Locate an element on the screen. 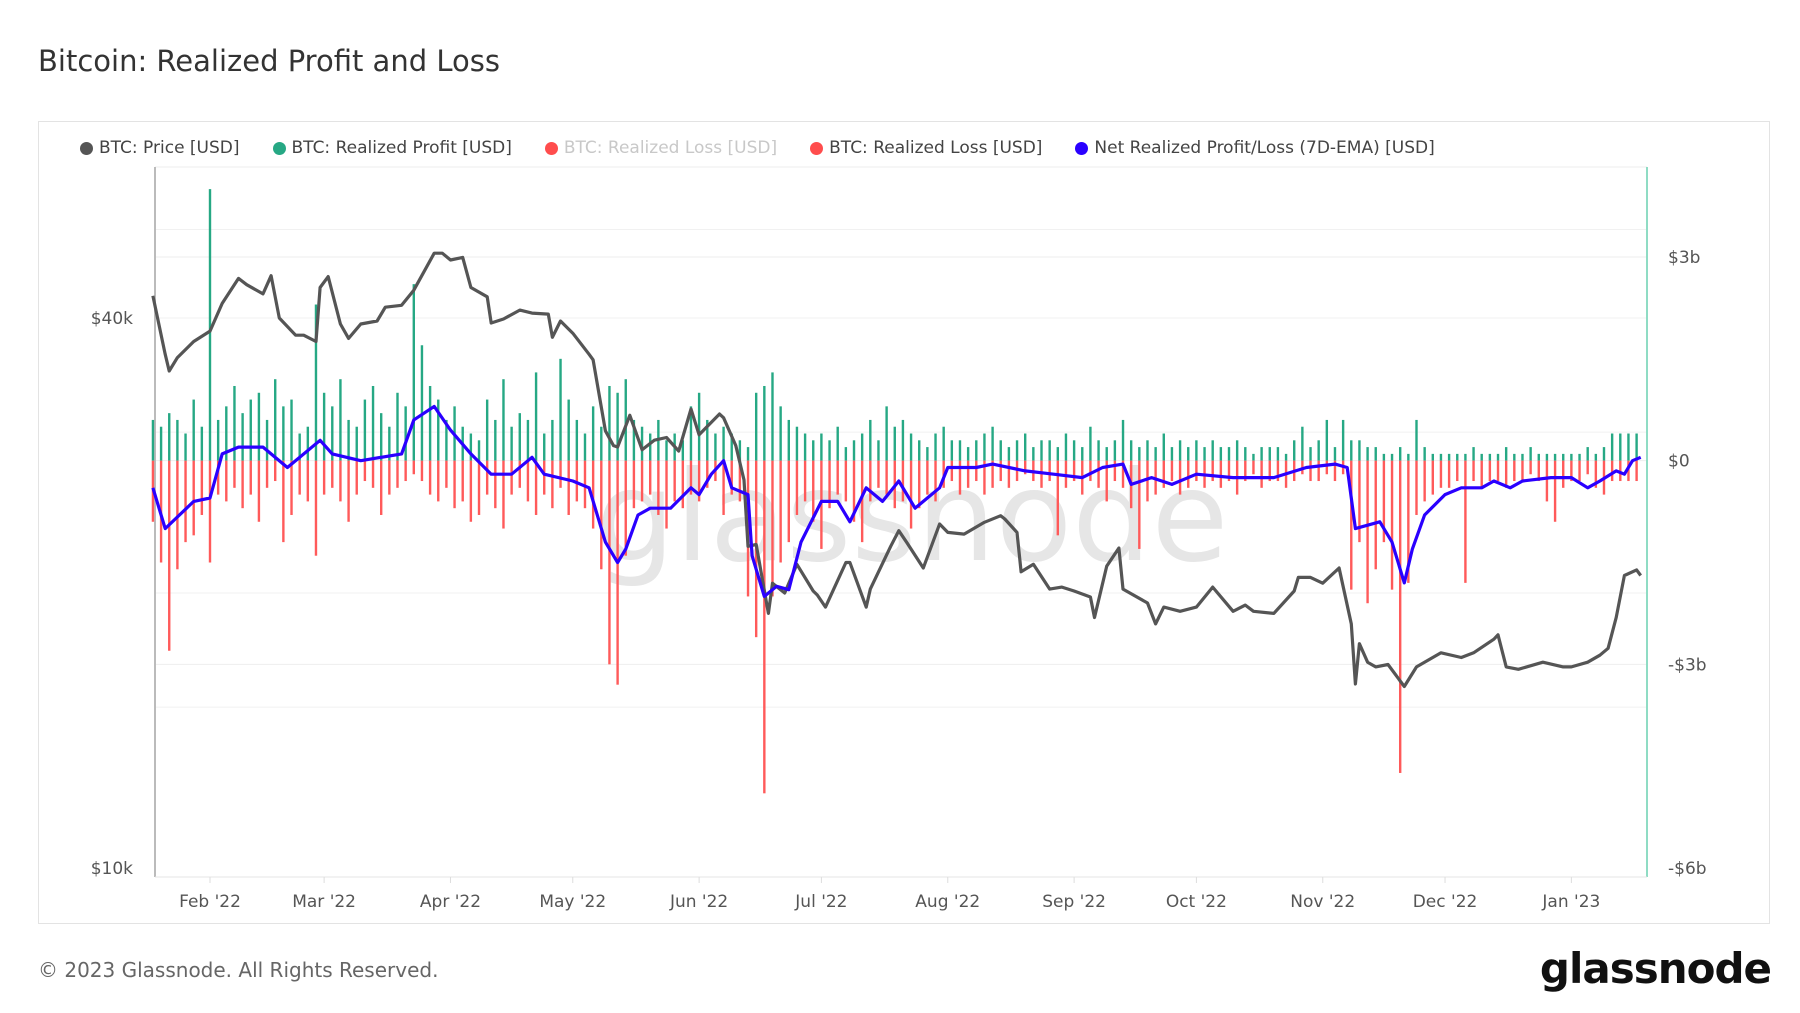 The width and height of the screenshot is (1800, 1013). x-tick-label: Jul '22 is located at coordinates (820, 902).